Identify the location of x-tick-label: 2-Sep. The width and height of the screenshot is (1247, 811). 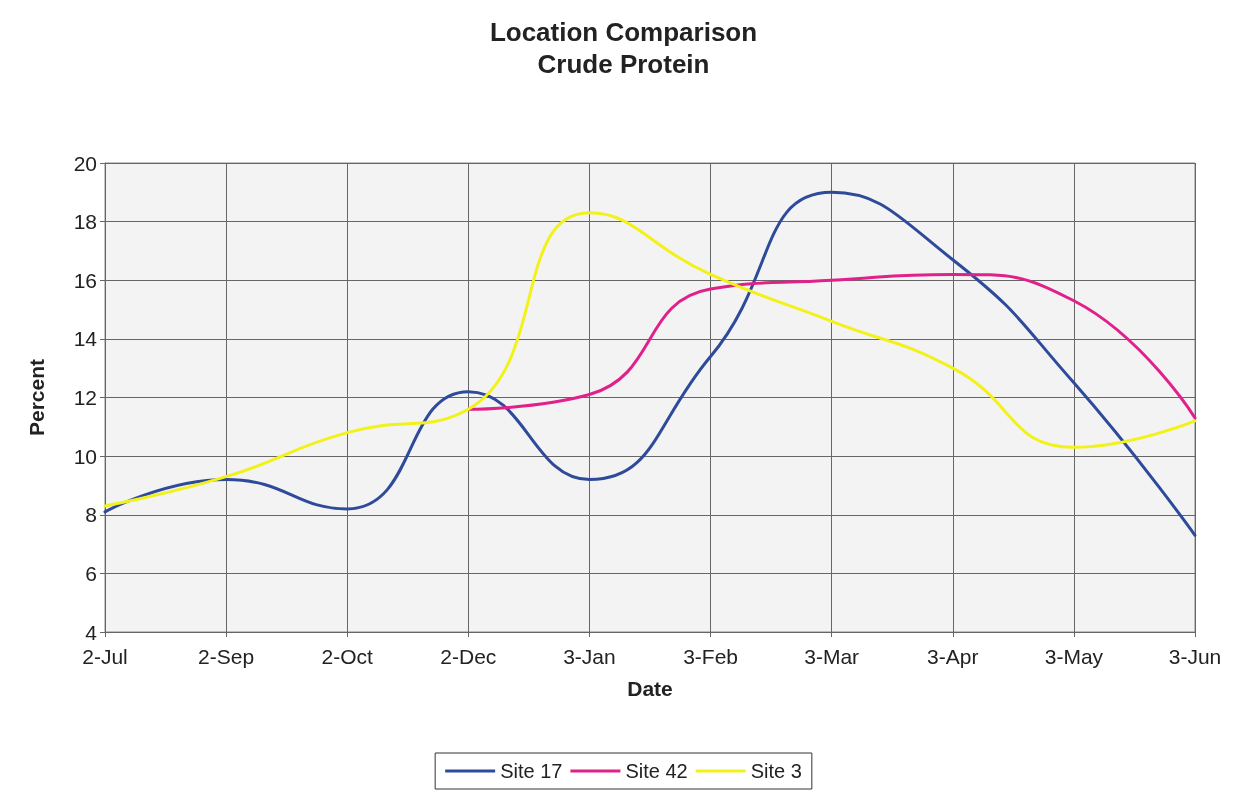
(226, 656).